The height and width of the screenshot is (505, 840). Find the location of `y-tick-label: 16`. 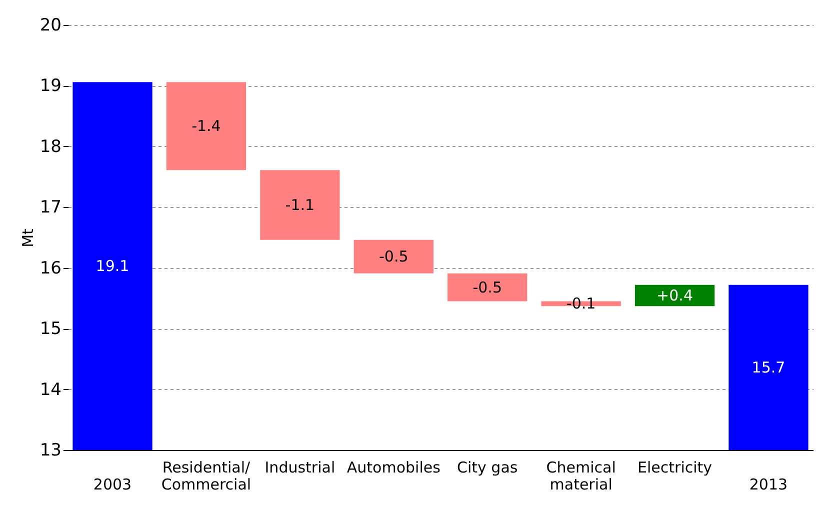

y-tick-label: 16 is located at coordinates (51, 268).